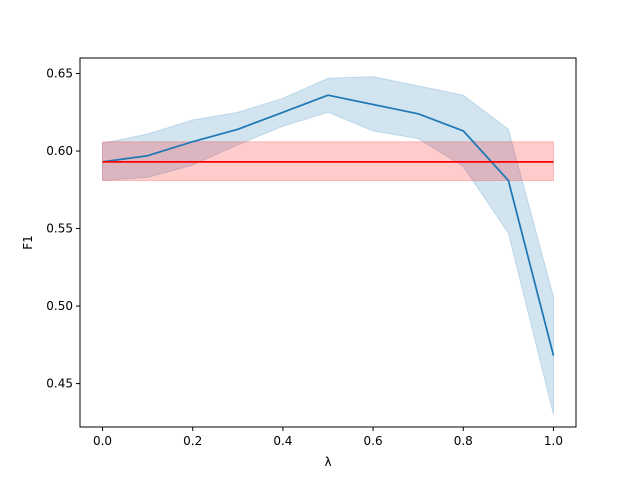 This screenshot has height=480, width=640. I want to click on y-tick-label: 0.50, so click(59, 306).